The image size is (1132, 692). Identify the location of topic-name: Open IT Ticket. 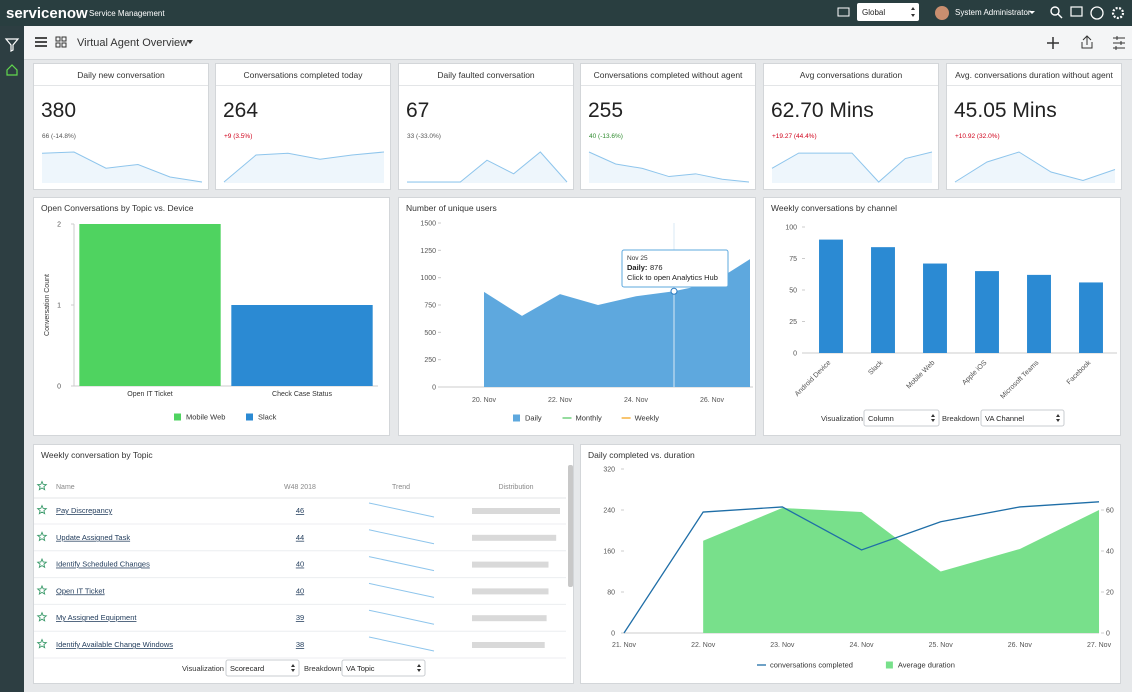
(81, 590).